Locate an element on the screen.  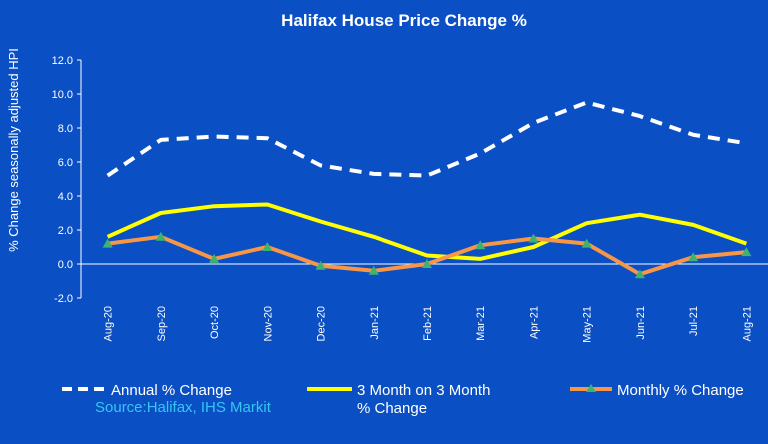
y-tick-label: 6.0 is located at coordinates (65, 163).